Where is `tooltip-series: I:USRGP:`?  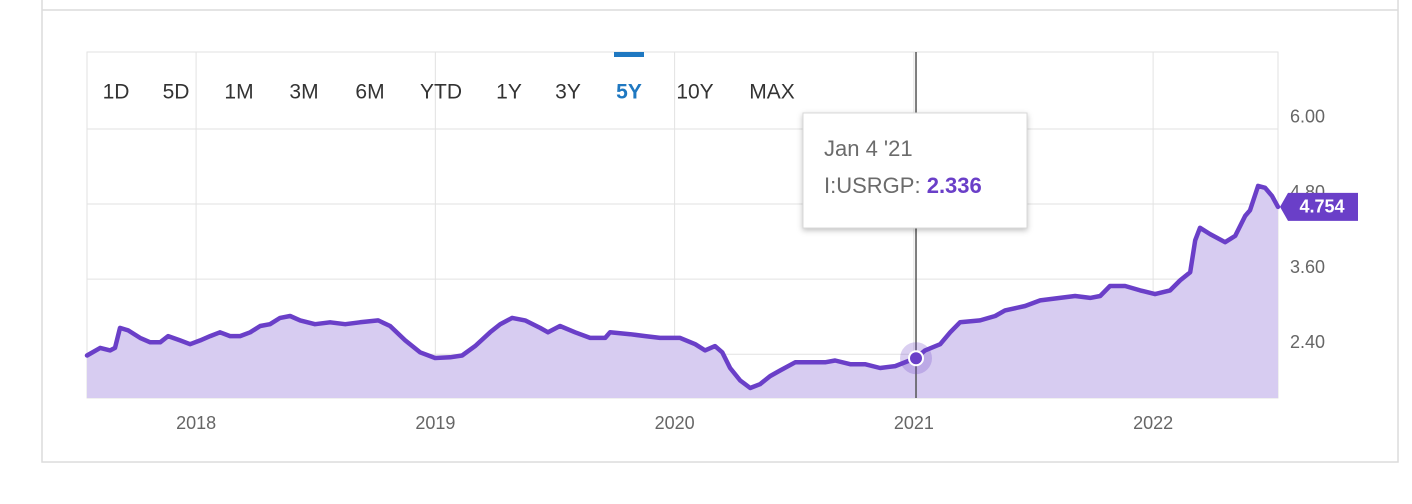
tooltip-series: I:USRGP: is located at coordinates (872, 185).